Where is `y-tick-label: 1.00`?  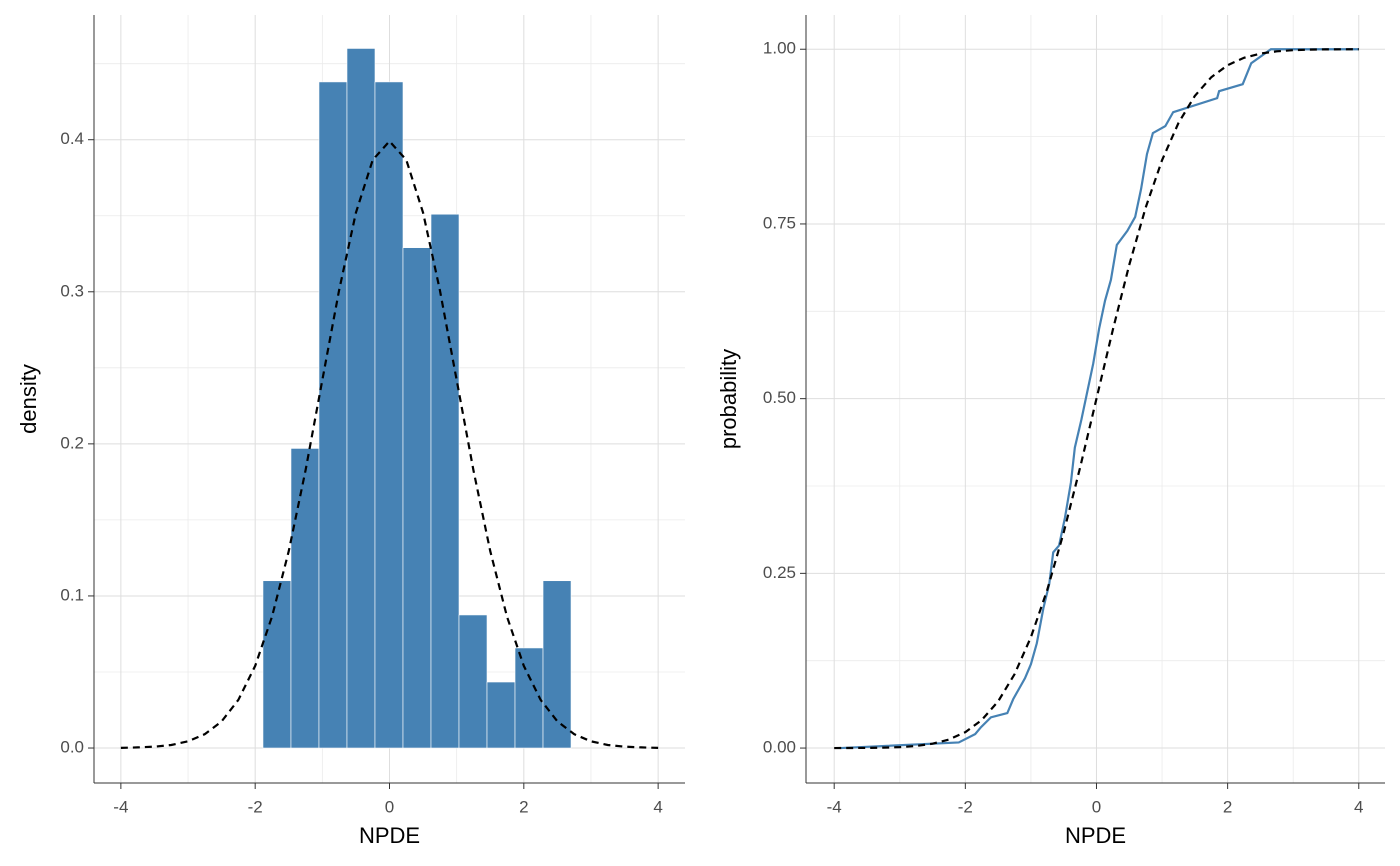
y-tick-label: 1.00 is located at coordinates (779, 48).